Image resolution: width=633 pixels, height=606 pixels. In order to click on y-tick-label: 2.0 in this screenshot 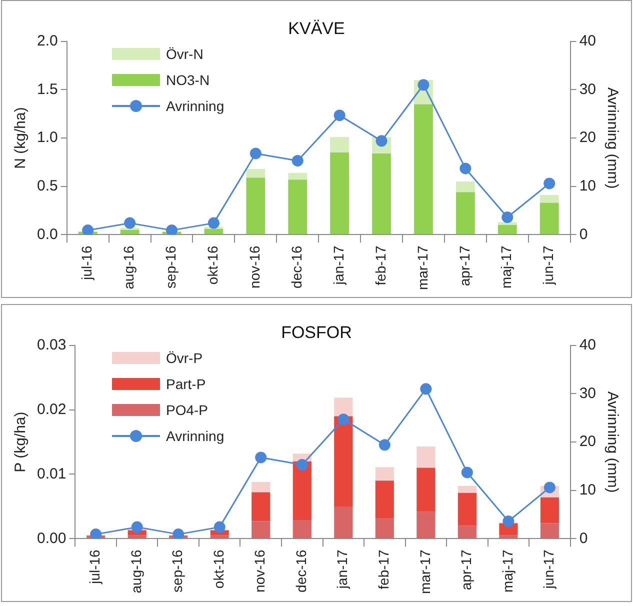, I will do `click(47, 41)`.